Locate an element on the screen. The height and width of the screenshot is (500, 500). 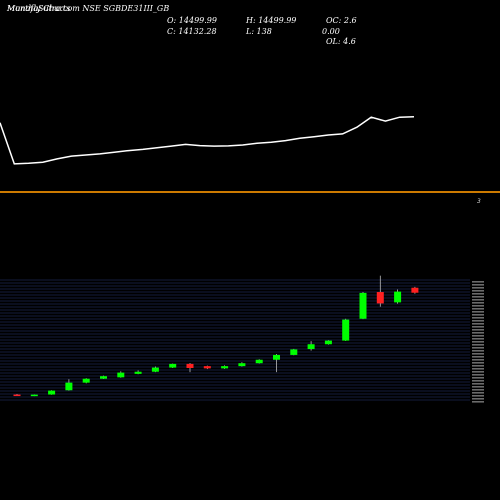
ohlc-ol: OL: 4.6 is located at coordinates (341, 41).